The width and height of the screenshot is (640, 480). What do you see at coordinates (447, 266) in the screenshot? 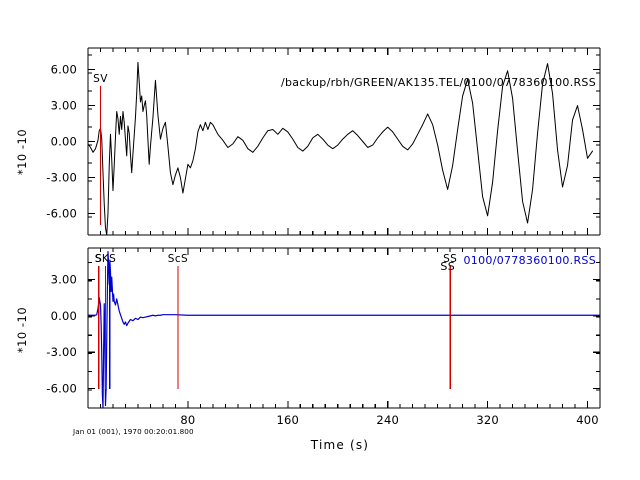
I see `bottom-panel-ss-label: SS` at bounding box center [447, 266].